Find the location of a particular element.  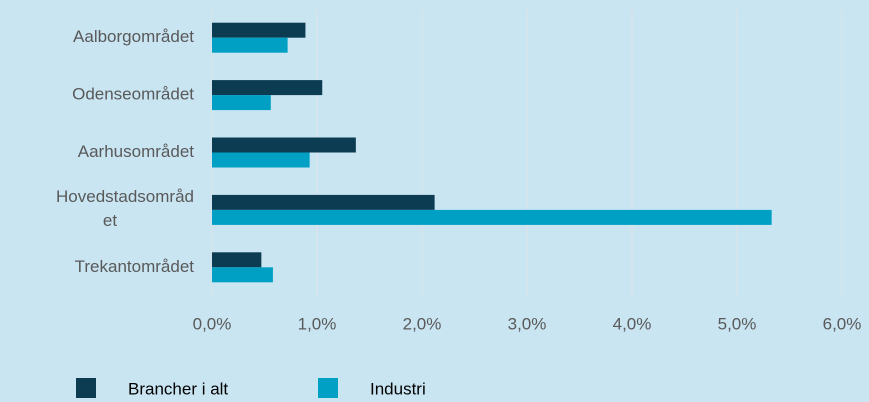

x-tick-label: 4,0% is located at coordinates (632, 323).